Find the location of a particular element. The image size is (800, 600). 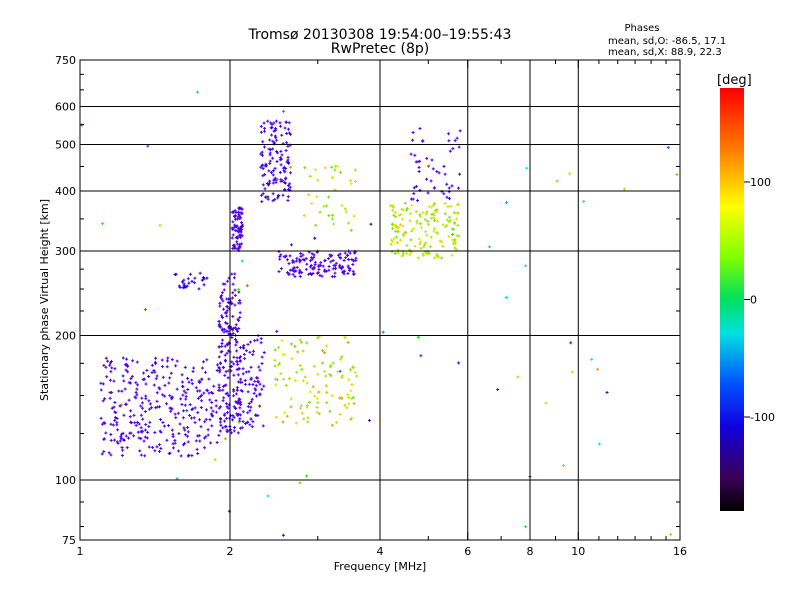

y-tick-label: 750 is located at coordinates (65, 60).